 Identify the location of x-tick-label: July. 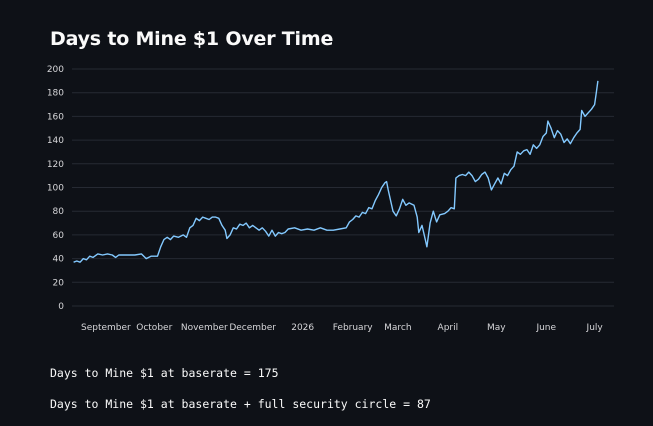
(595, 328).